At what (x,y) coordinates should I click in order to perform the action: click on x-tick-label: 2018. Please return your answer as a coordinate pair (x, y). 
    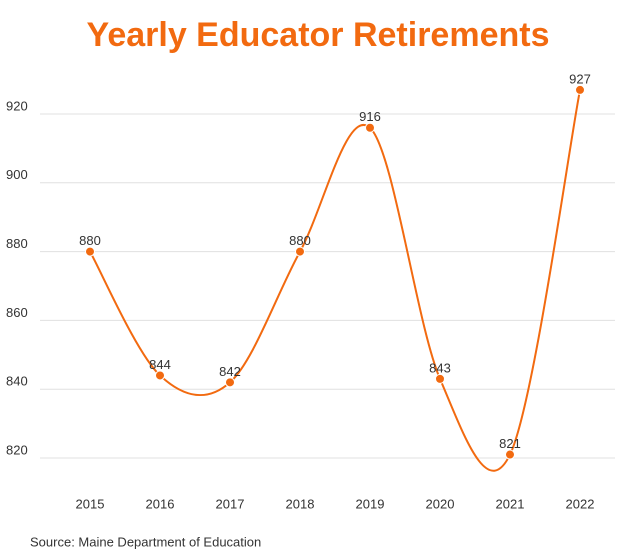
    Looking at the image, I should click on (300, 503).